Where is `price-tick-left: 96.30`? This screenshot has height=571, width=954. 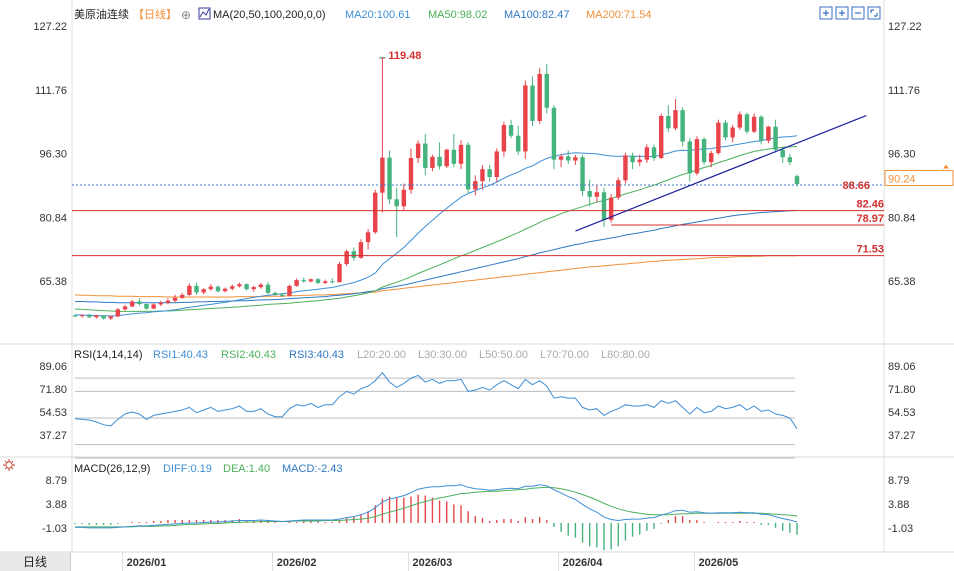
price-tick-left: 96.30 is located at coordinates (53, 155).